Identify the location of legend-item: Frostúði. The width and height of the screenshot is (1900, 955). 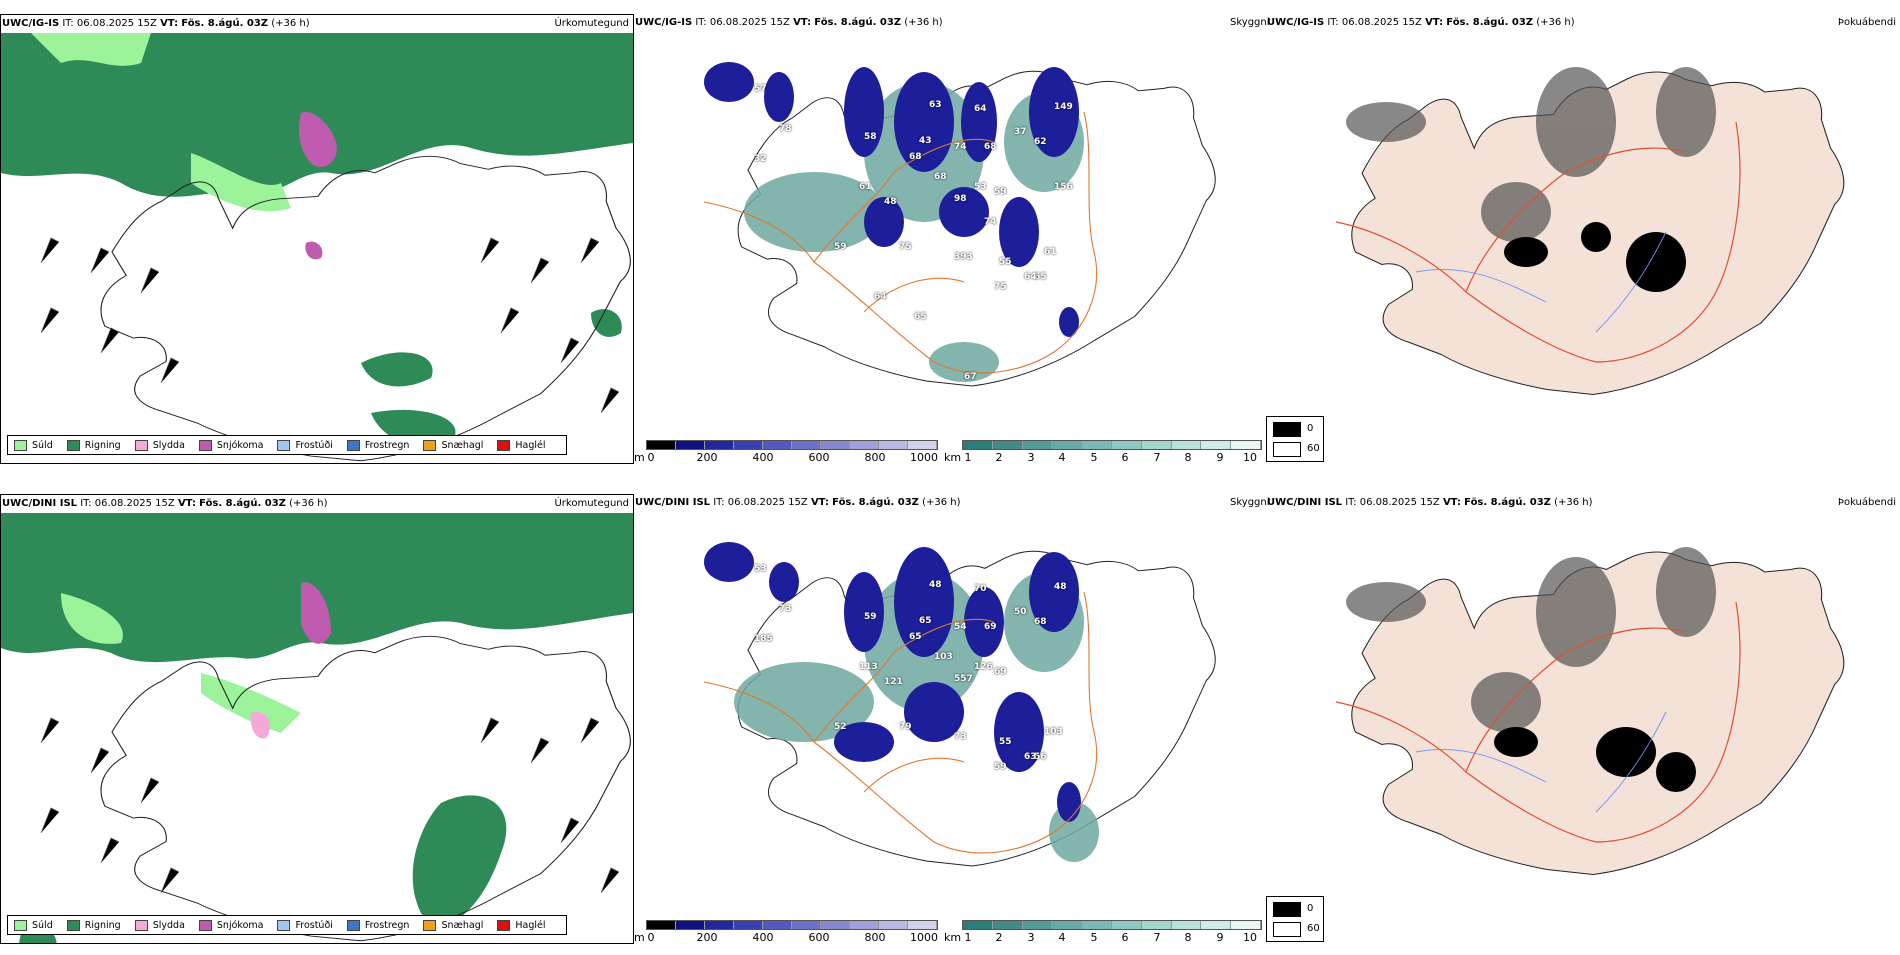
(305, 445).